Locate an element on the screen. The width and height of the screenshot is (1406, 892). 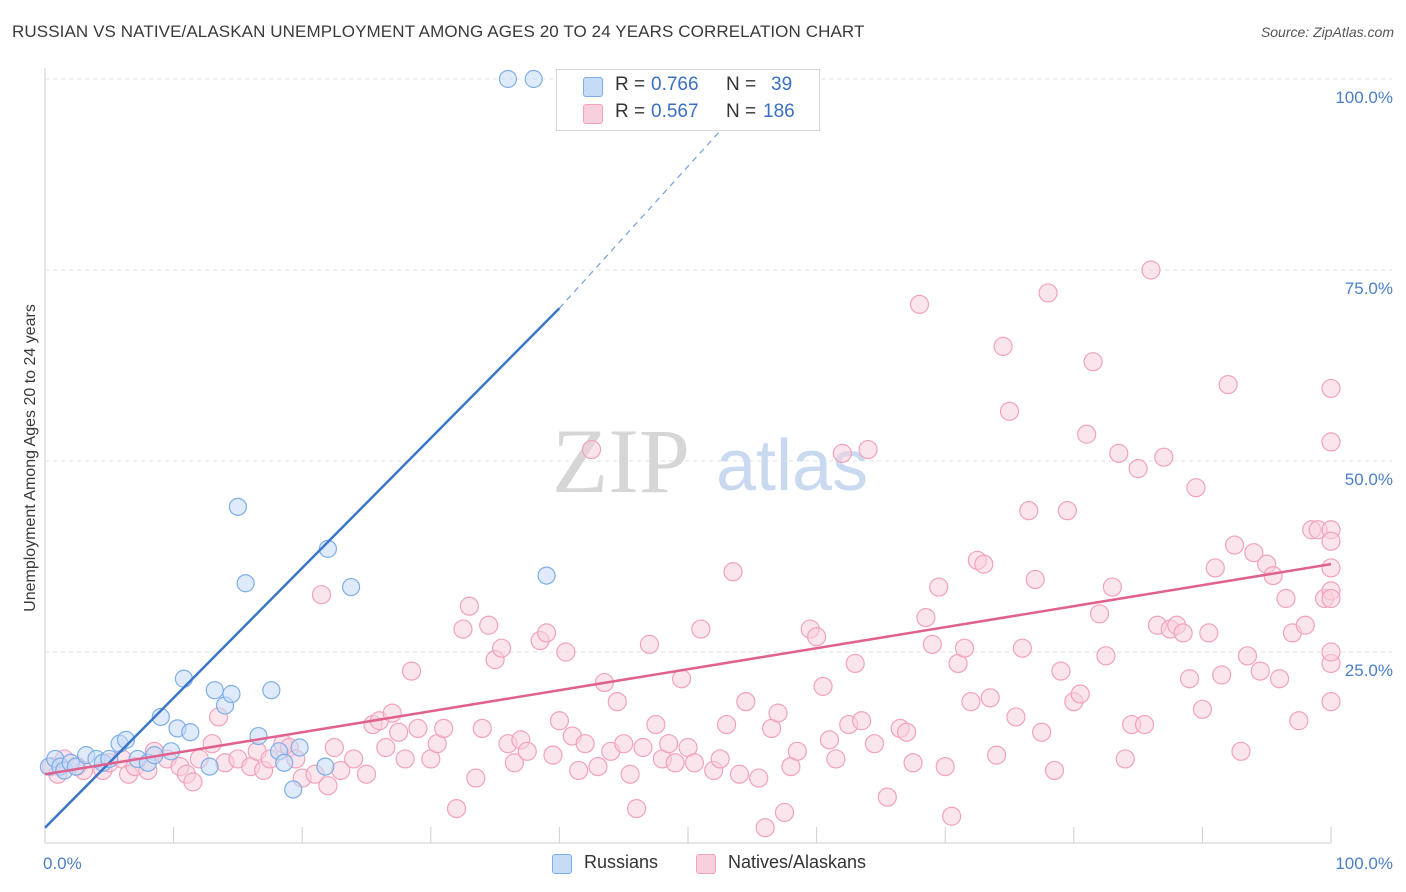
x-tick-label-min: 0.0% is located at coordinates (62, 863).